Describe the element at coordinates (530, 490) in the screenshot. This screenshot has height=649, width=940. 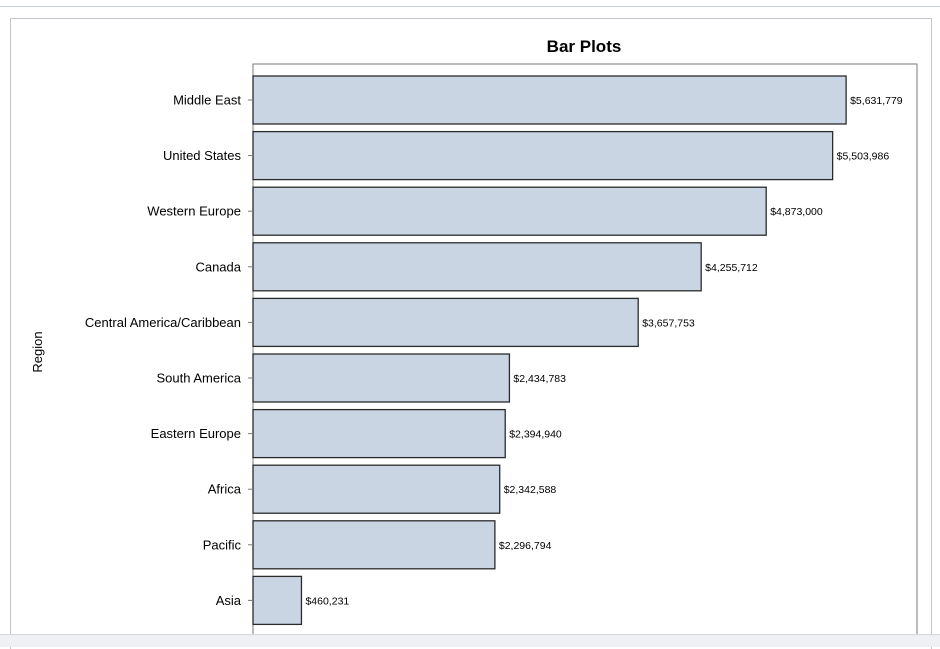
I see `data-label: $2,342,588` at that location.